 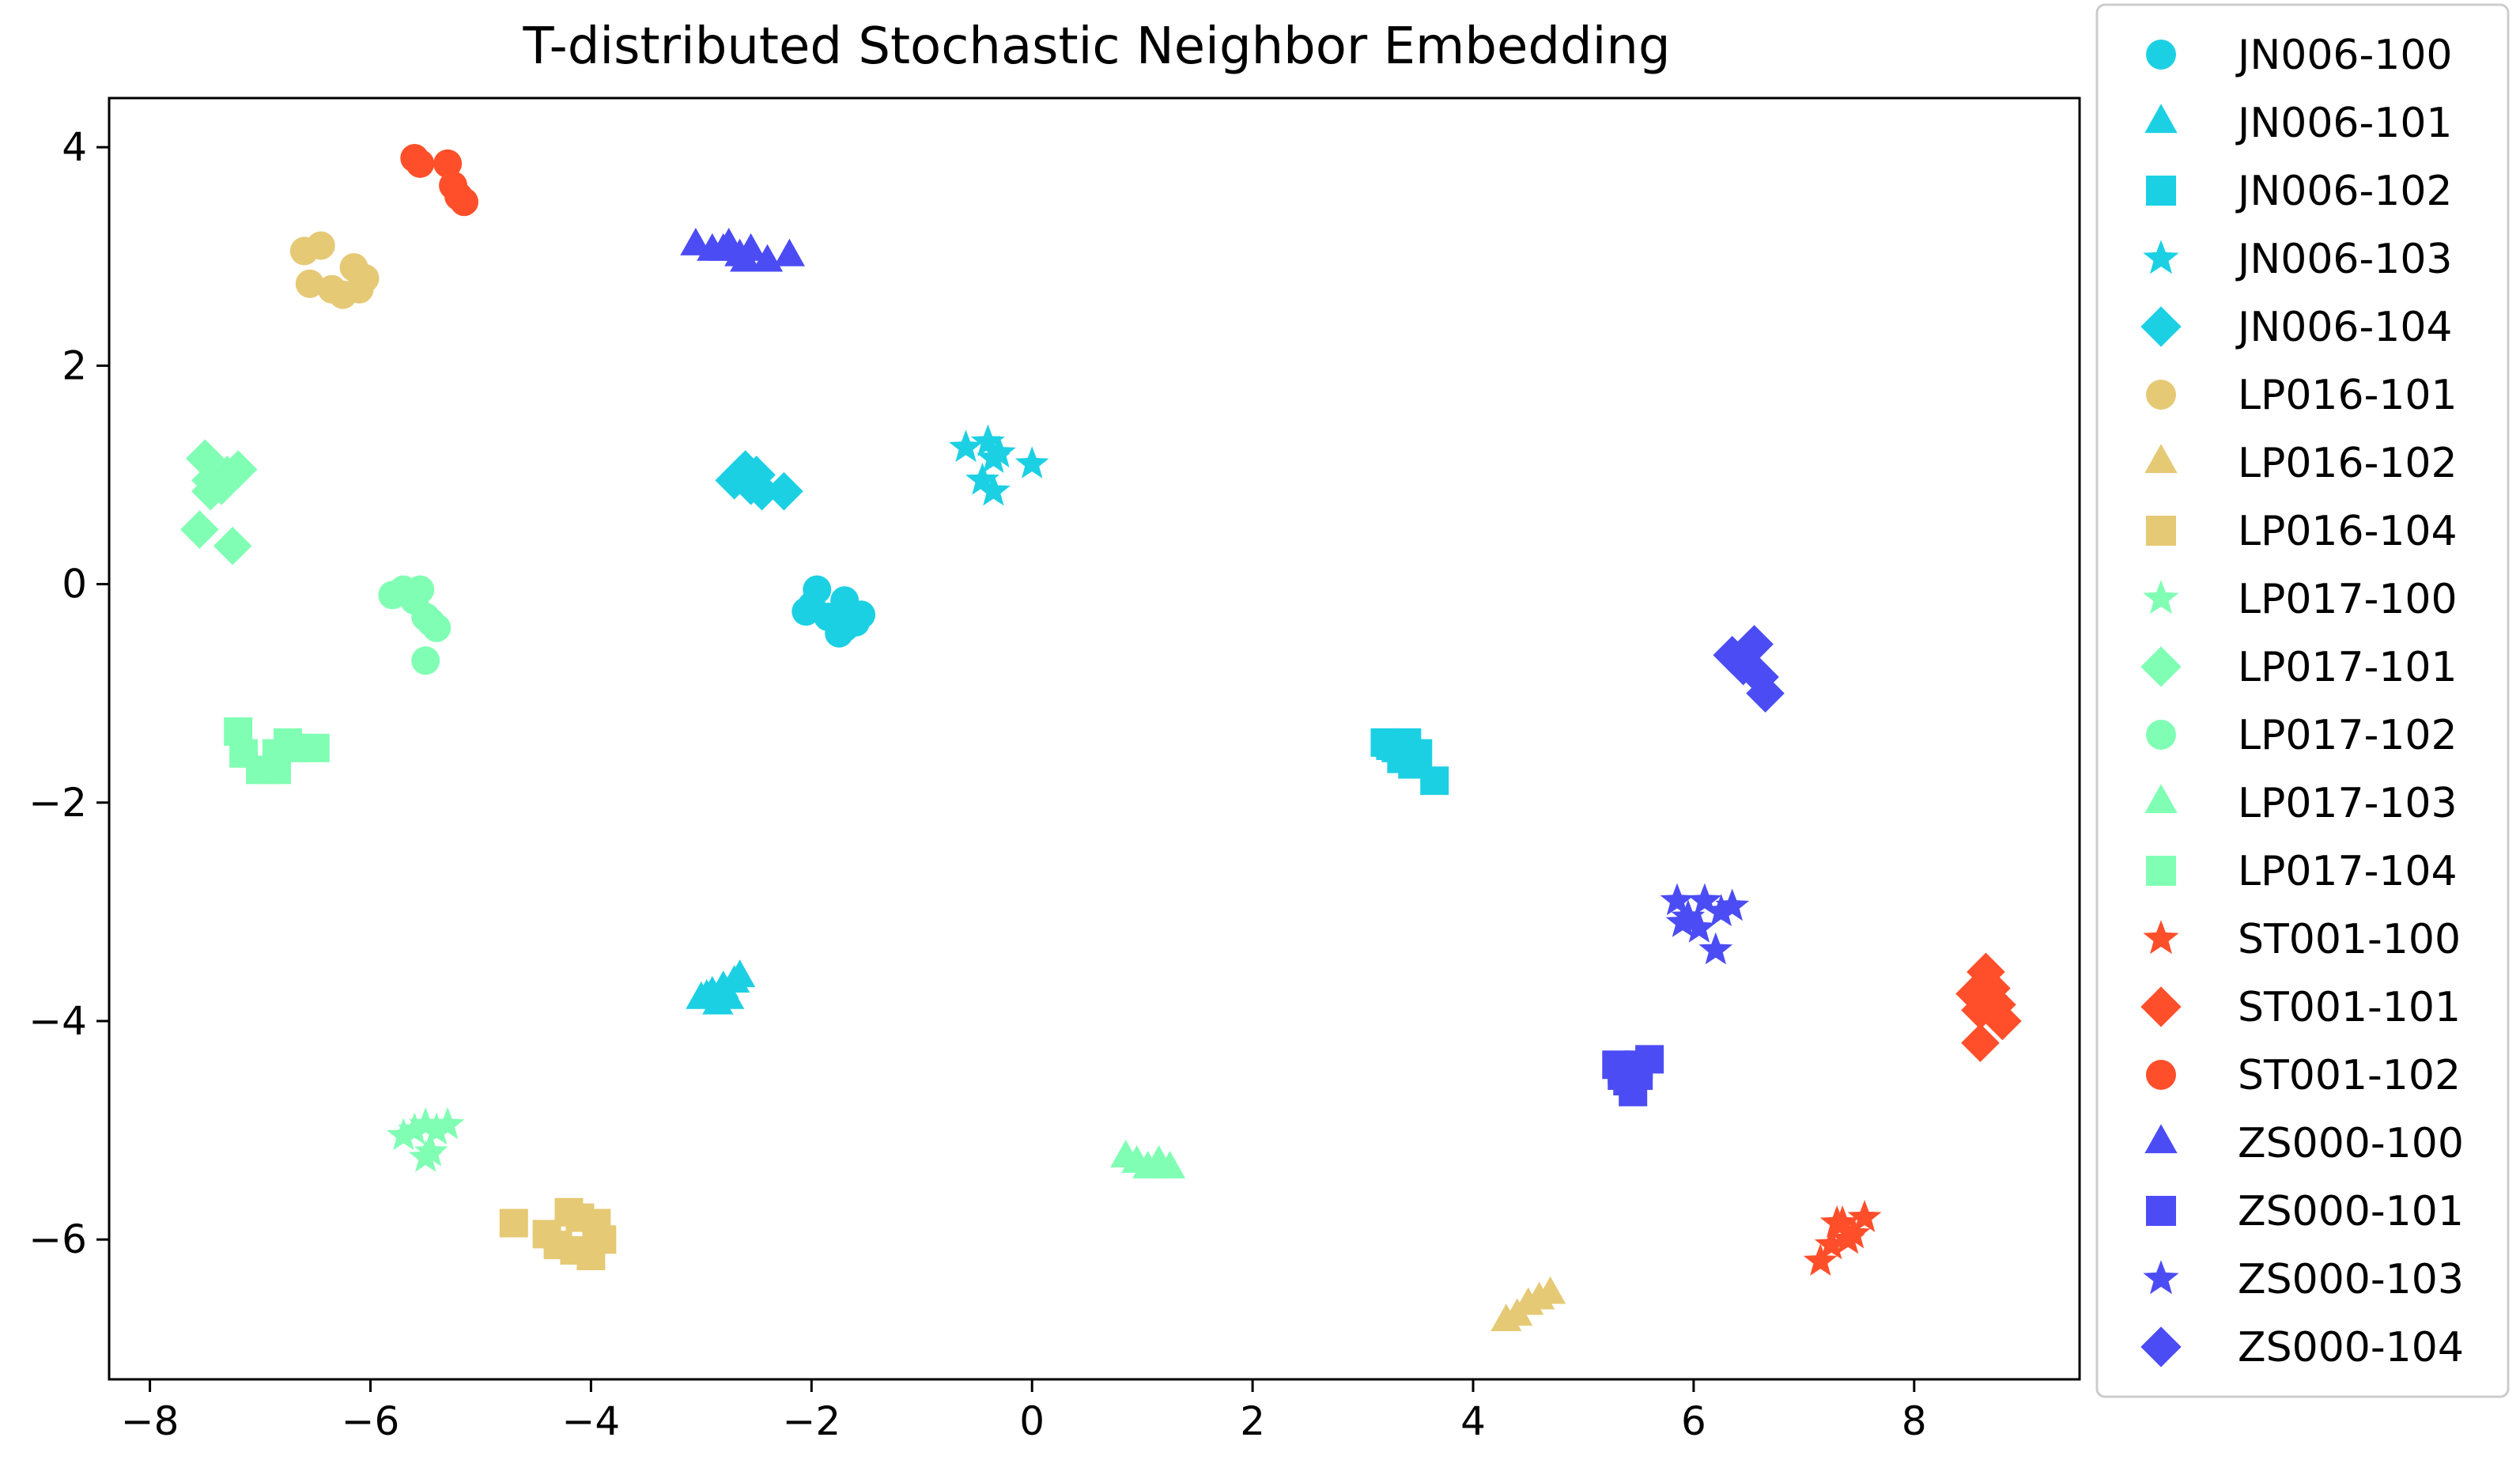 What do you see at coordinates (74, 147) in the screenshot?
I see `y-tick-label: 4` at bounding box center [74, 147].